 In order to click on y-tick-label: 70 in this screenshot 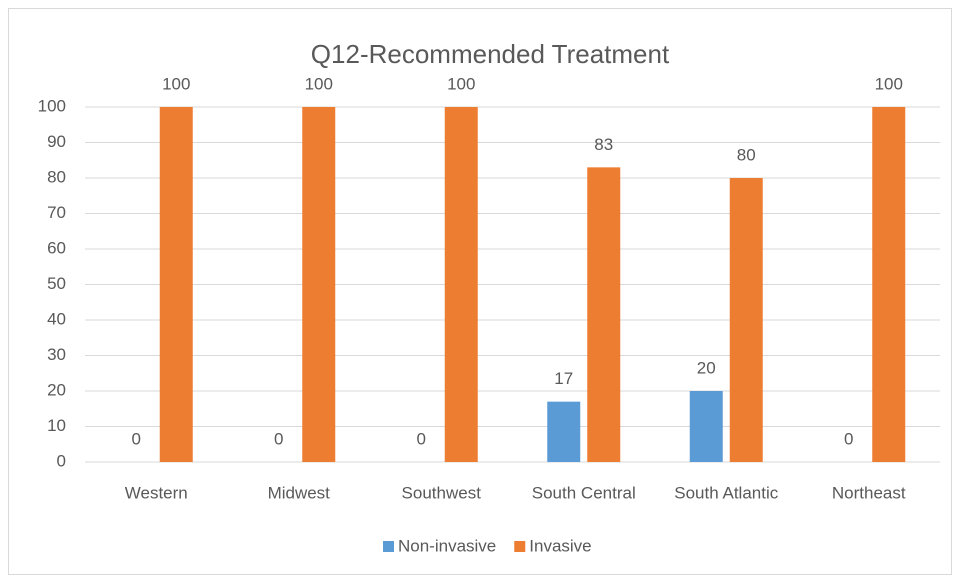, I will do `click(56, 212)`.